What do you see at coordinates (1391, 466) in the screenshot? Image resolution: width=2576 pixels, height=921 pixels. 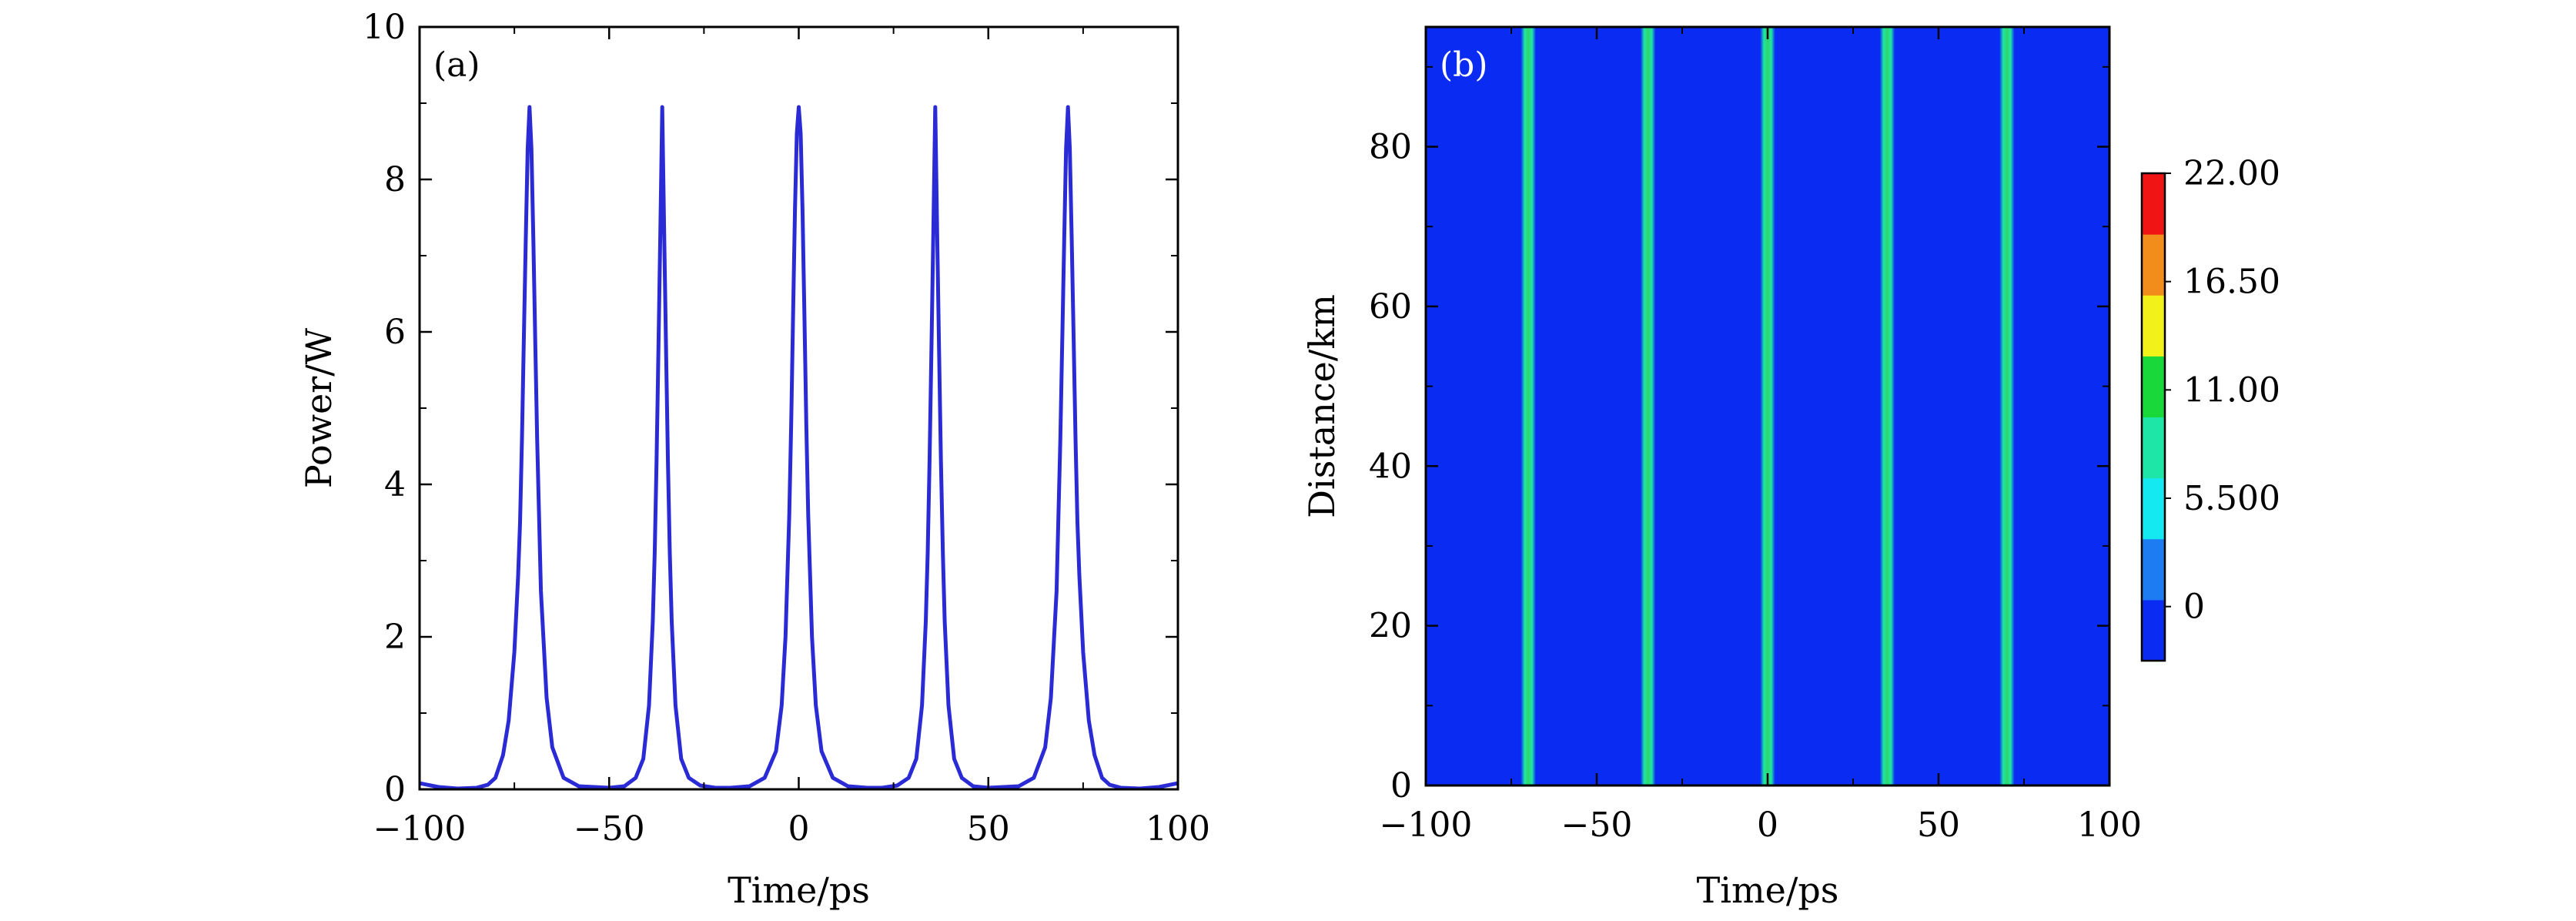 I see `panel-b-y-tick-label: 40` at bounding box center [1391, 466].